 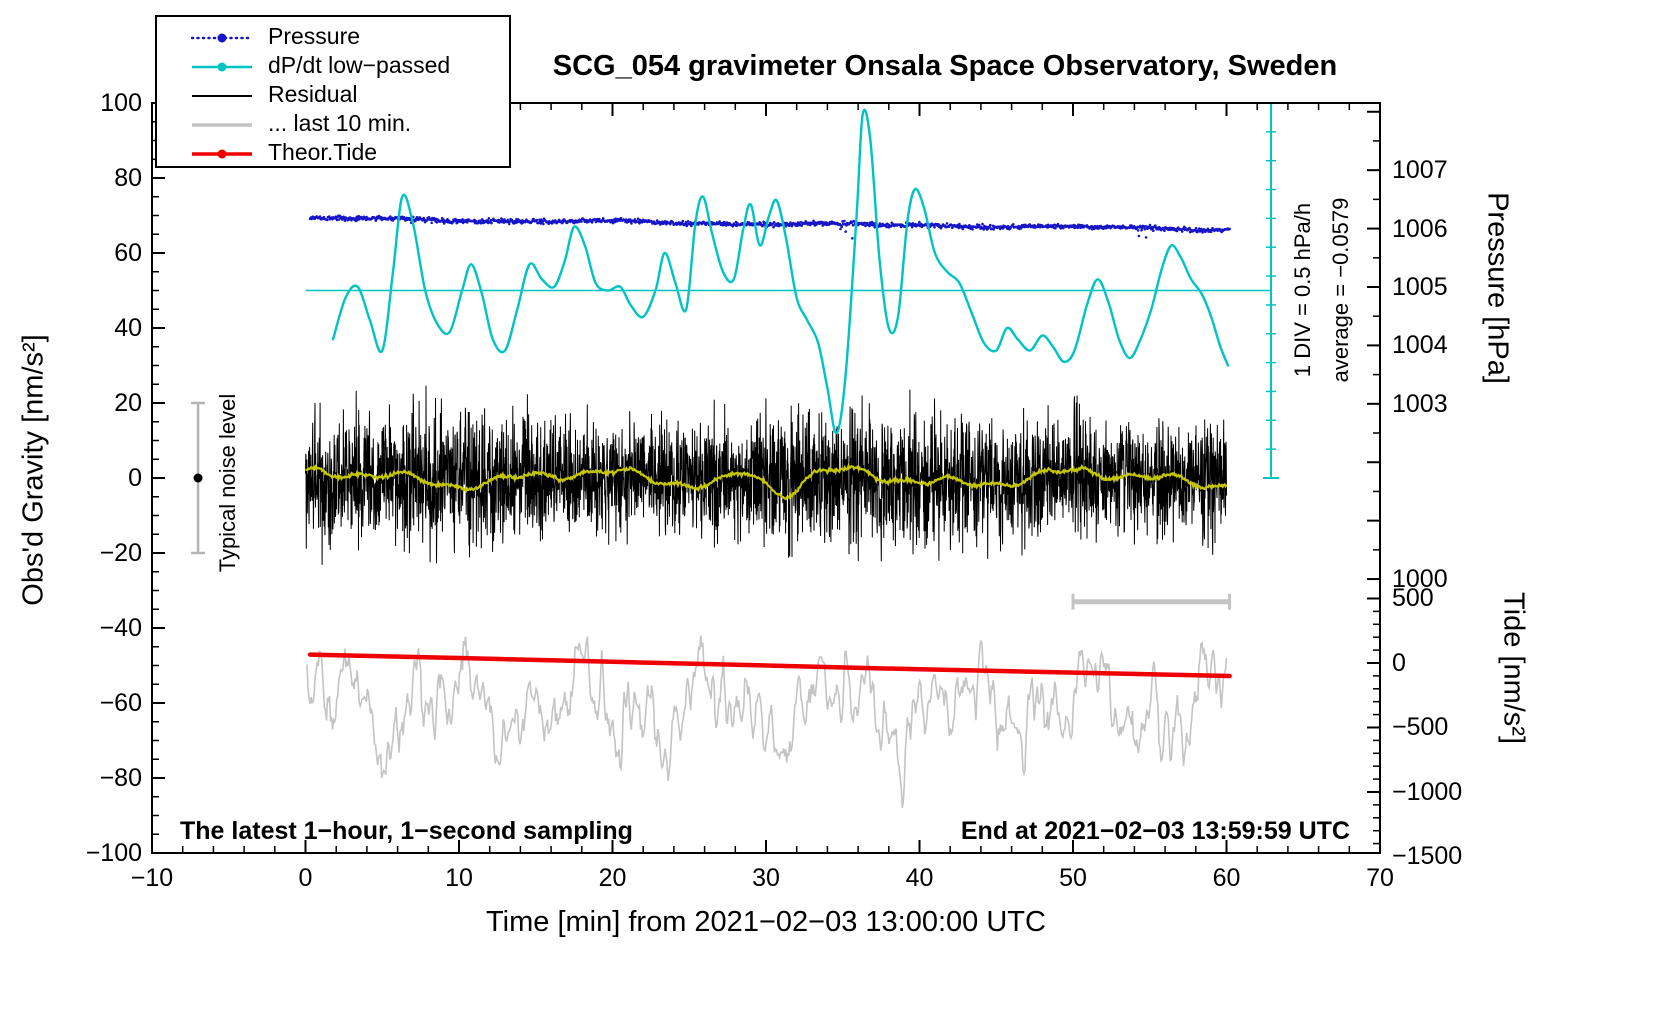 I want to click on y-axis-title-tide: Tide [nm/s²], so click(x=1513, y=668).